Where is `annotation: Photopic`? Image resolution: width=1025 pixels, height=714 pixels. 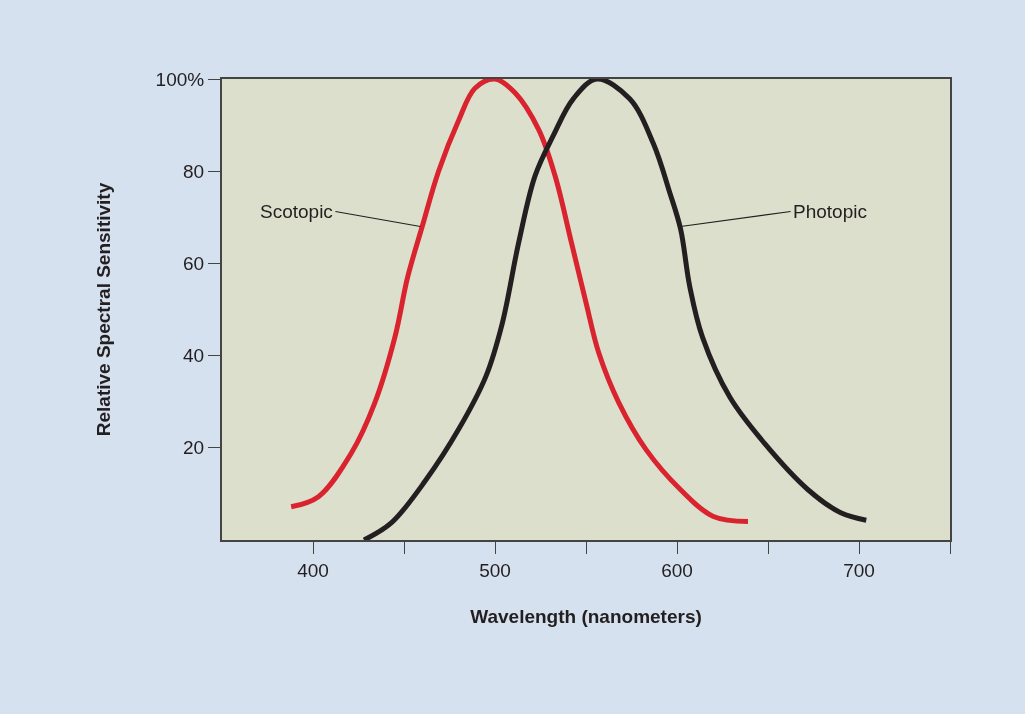 annotation: Photopic is located at coordinates (830, 211).